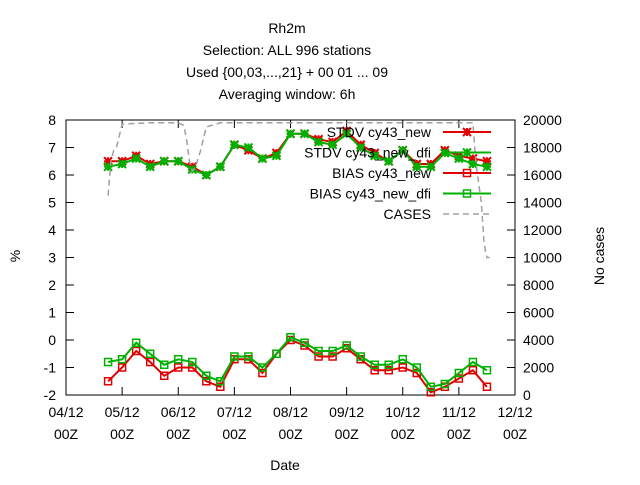 The height and width of the screenshot is (485, 640). What do you see at coordinates (52, 258) in the screenshot?
I see `y-tick-label: 3` at bounding box center [52, 258].